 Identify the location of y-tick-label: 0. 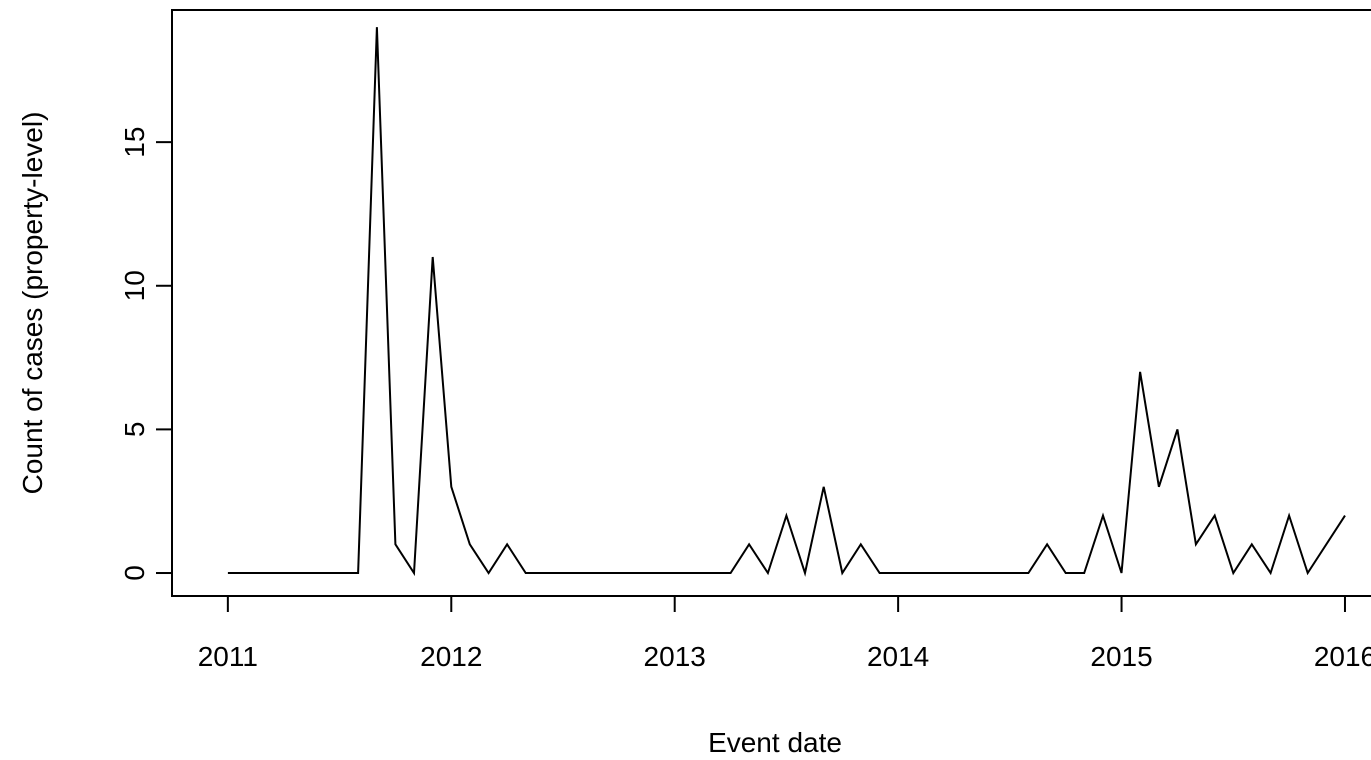
(134, 573).